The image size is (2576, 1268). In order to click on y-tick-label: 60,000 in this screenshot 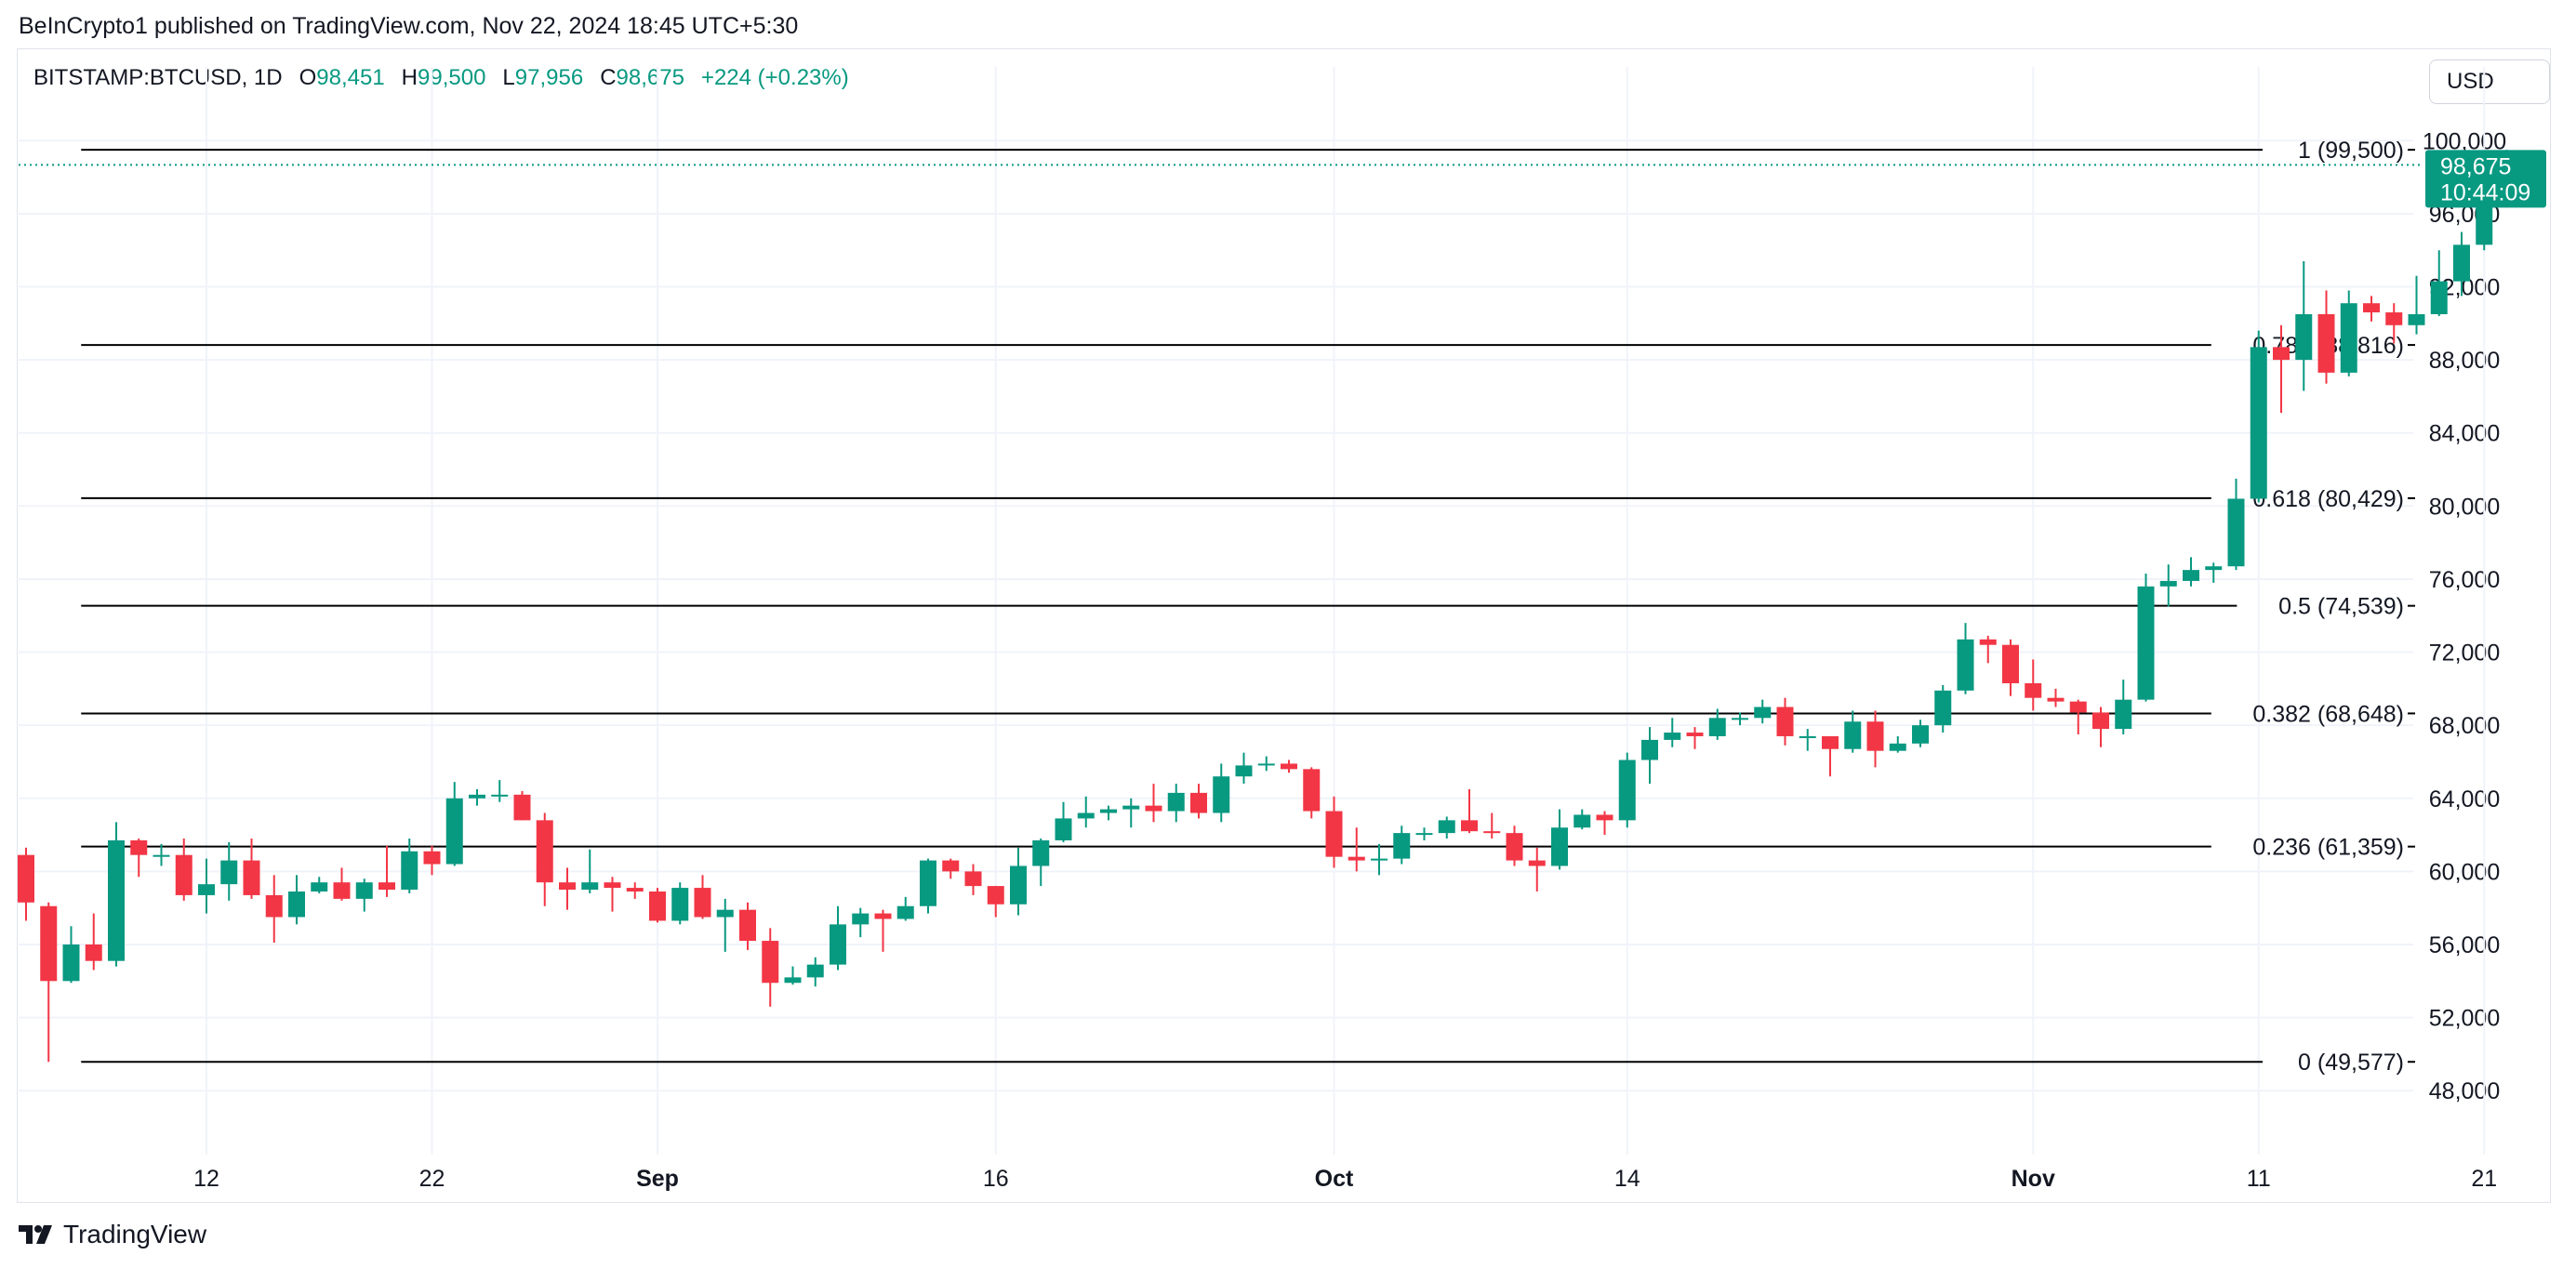, I will do `click(2464, 872)`.